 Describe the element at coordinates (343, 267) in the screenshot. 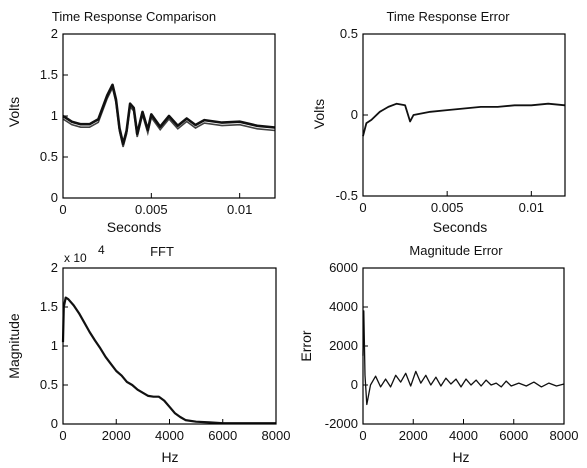

I see `y-tick-label: 6000` at that location.